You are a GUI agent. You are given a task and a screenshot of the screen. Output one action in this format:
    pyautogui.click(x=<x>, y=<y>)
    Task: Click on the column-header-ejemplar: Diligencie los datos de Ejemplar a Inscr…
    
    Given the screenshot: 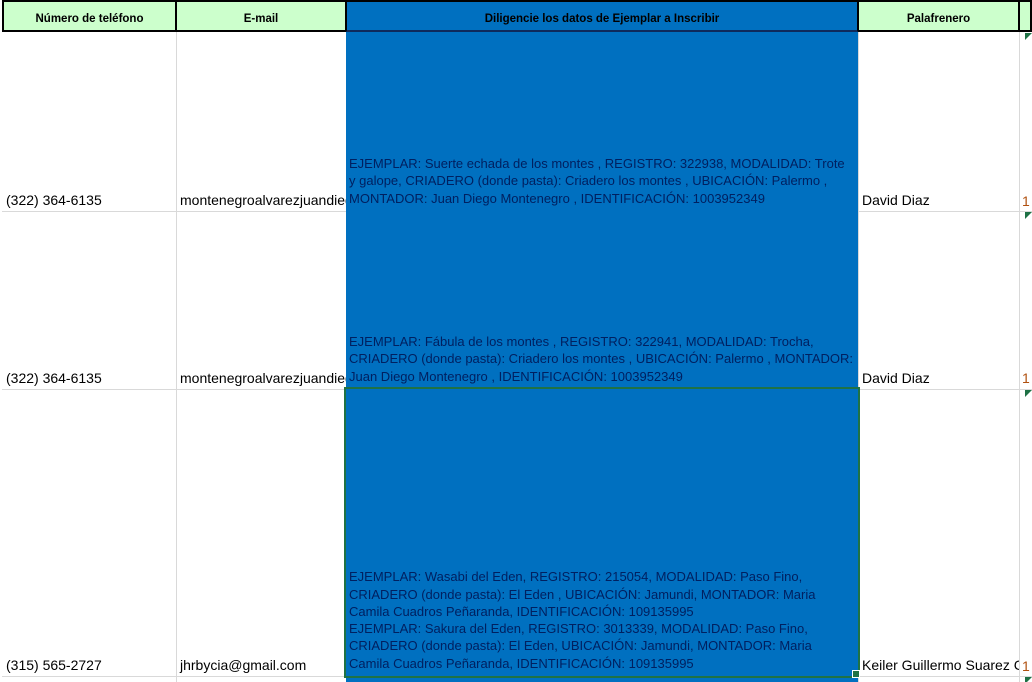 What is the action you would take?
    pyautogui.click(x=602, y=16)
    